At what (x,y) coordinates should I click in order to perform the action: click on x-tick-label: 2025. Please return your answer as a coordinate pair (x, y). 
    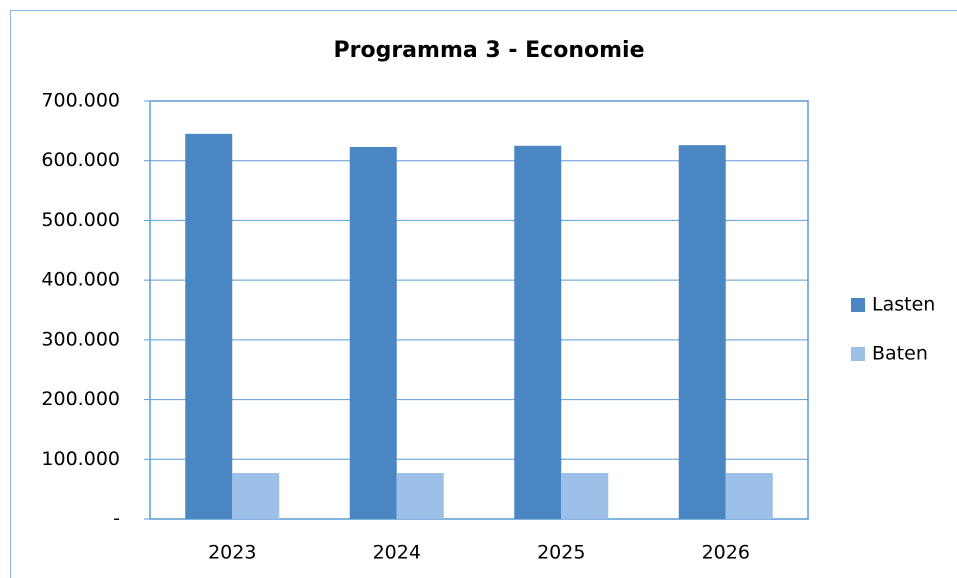
    Looking at the image, I should click on (561, 553).